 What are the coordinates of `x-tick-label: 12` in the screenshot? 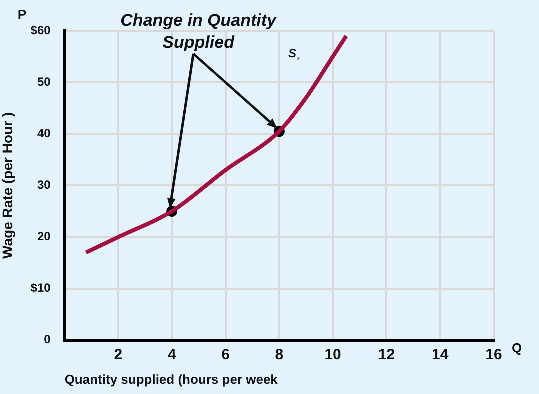 It's located at (387, 355).